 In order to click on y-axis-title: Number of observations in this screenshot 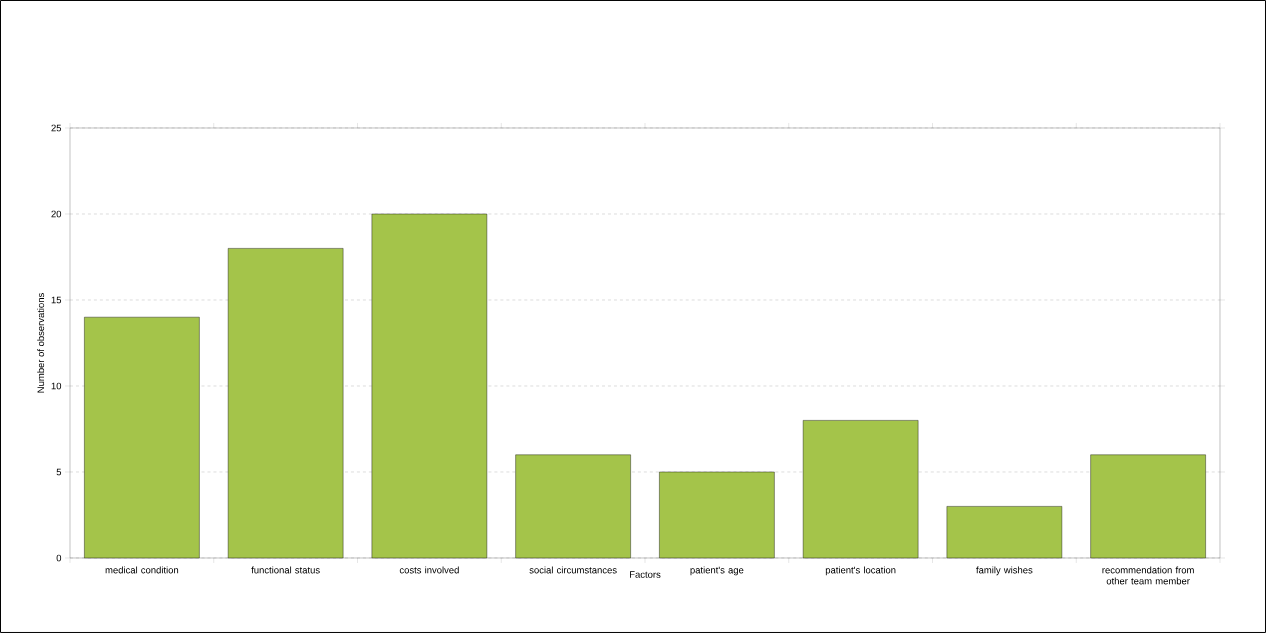, I will do `click(41, 343)`.